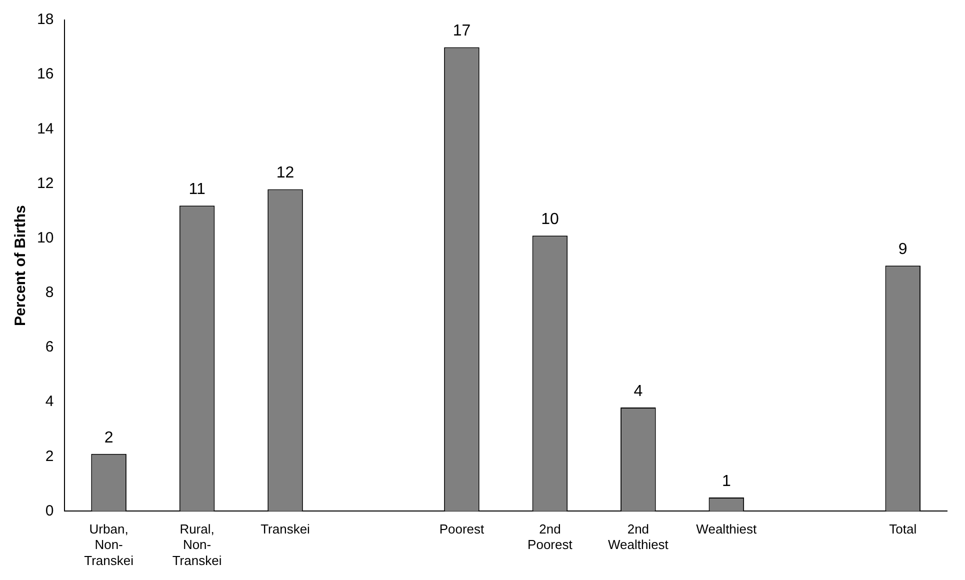 Image resolution: width=965 pixels, height=580 pixels. What do you see at coordinates (45, 129) in the screenshot?
I see `y-tick-label: 14` at bounding box center [45, 129].